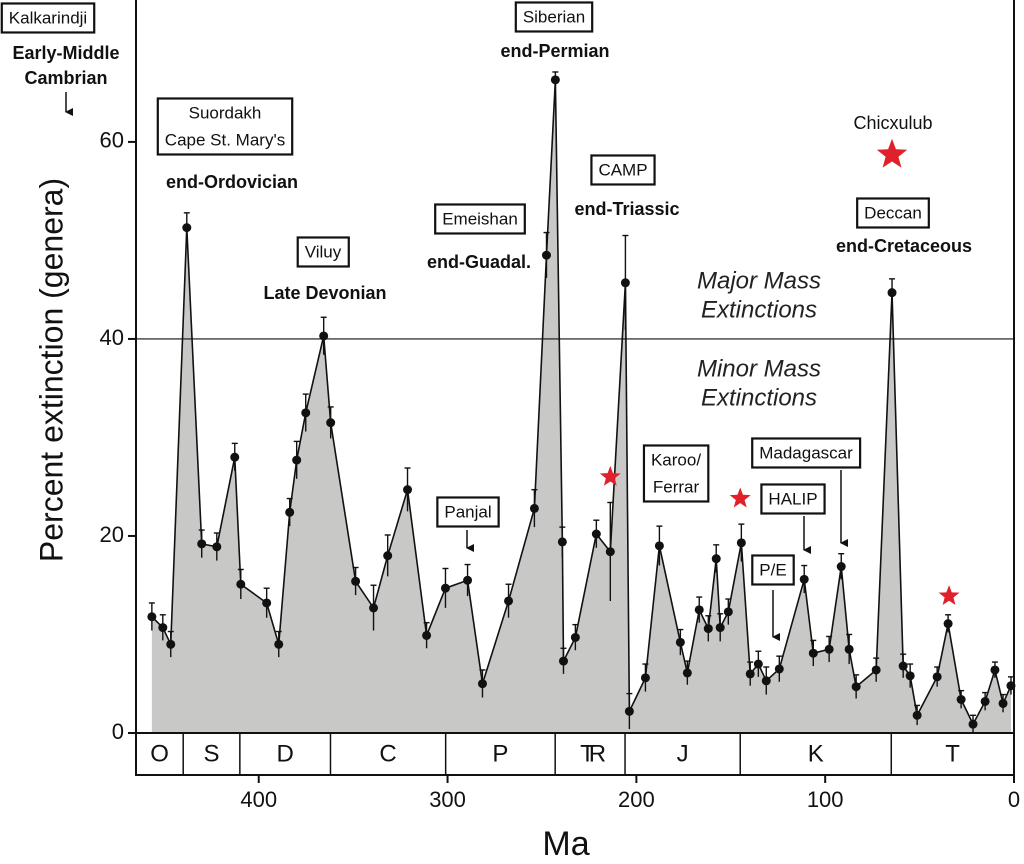 The height and width of the screenshot is (864, 1024). I want to click on annotation: HALIP, so click(793, 499).